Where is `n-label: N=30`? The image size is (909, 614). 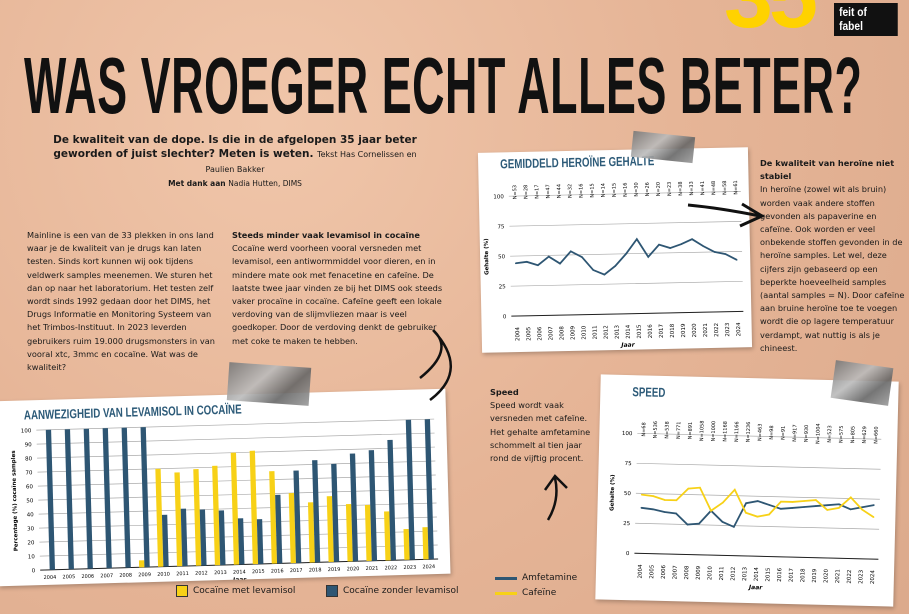 n-label: N=30 is located at coordinates (637, 189).